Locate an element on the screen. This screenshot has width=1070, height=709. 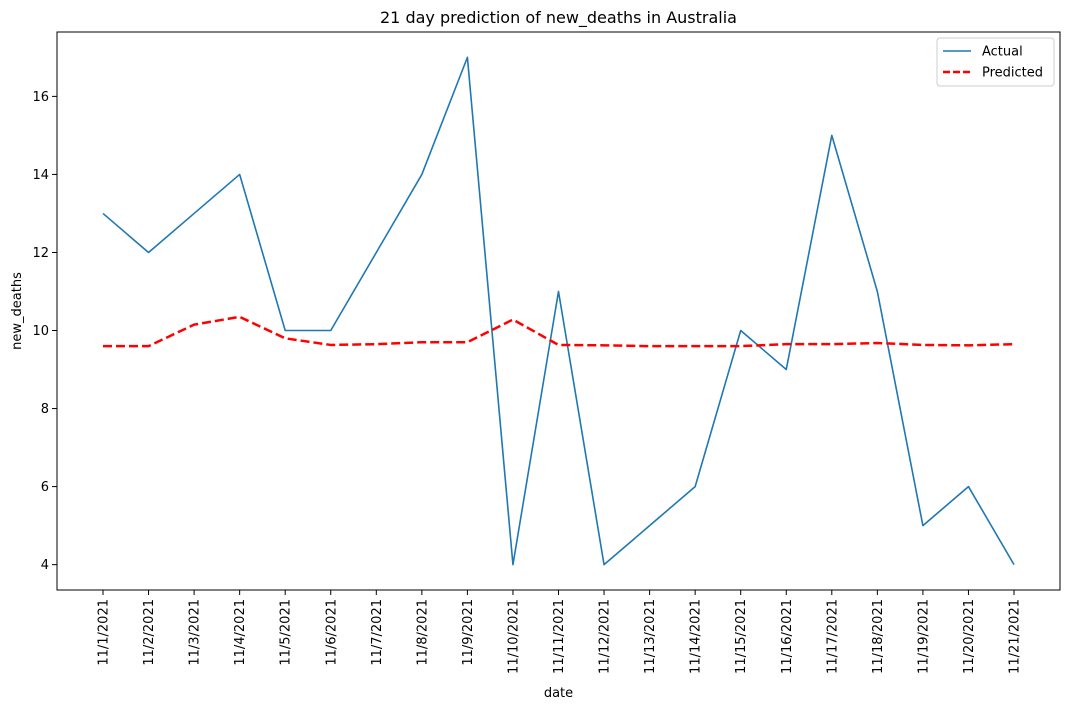
y-tick-label: 12 is located at coordinates (40, 253).